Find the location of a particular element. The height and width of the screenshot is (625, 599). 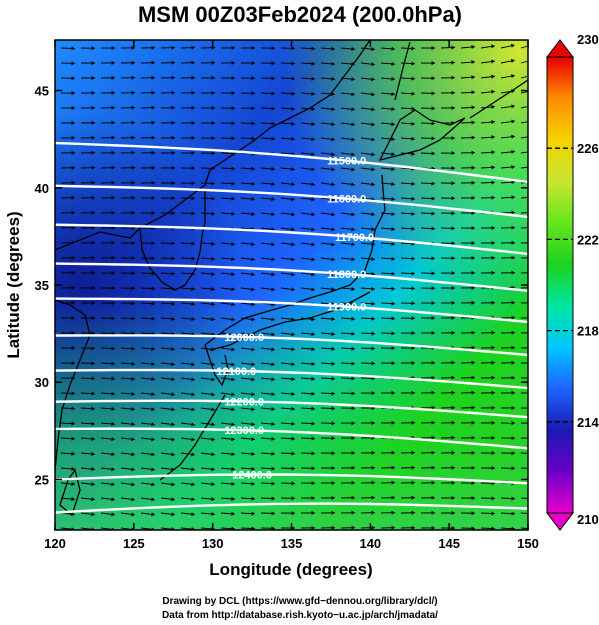

contour-label: 12000.0 is located at coordinates (244, 338).